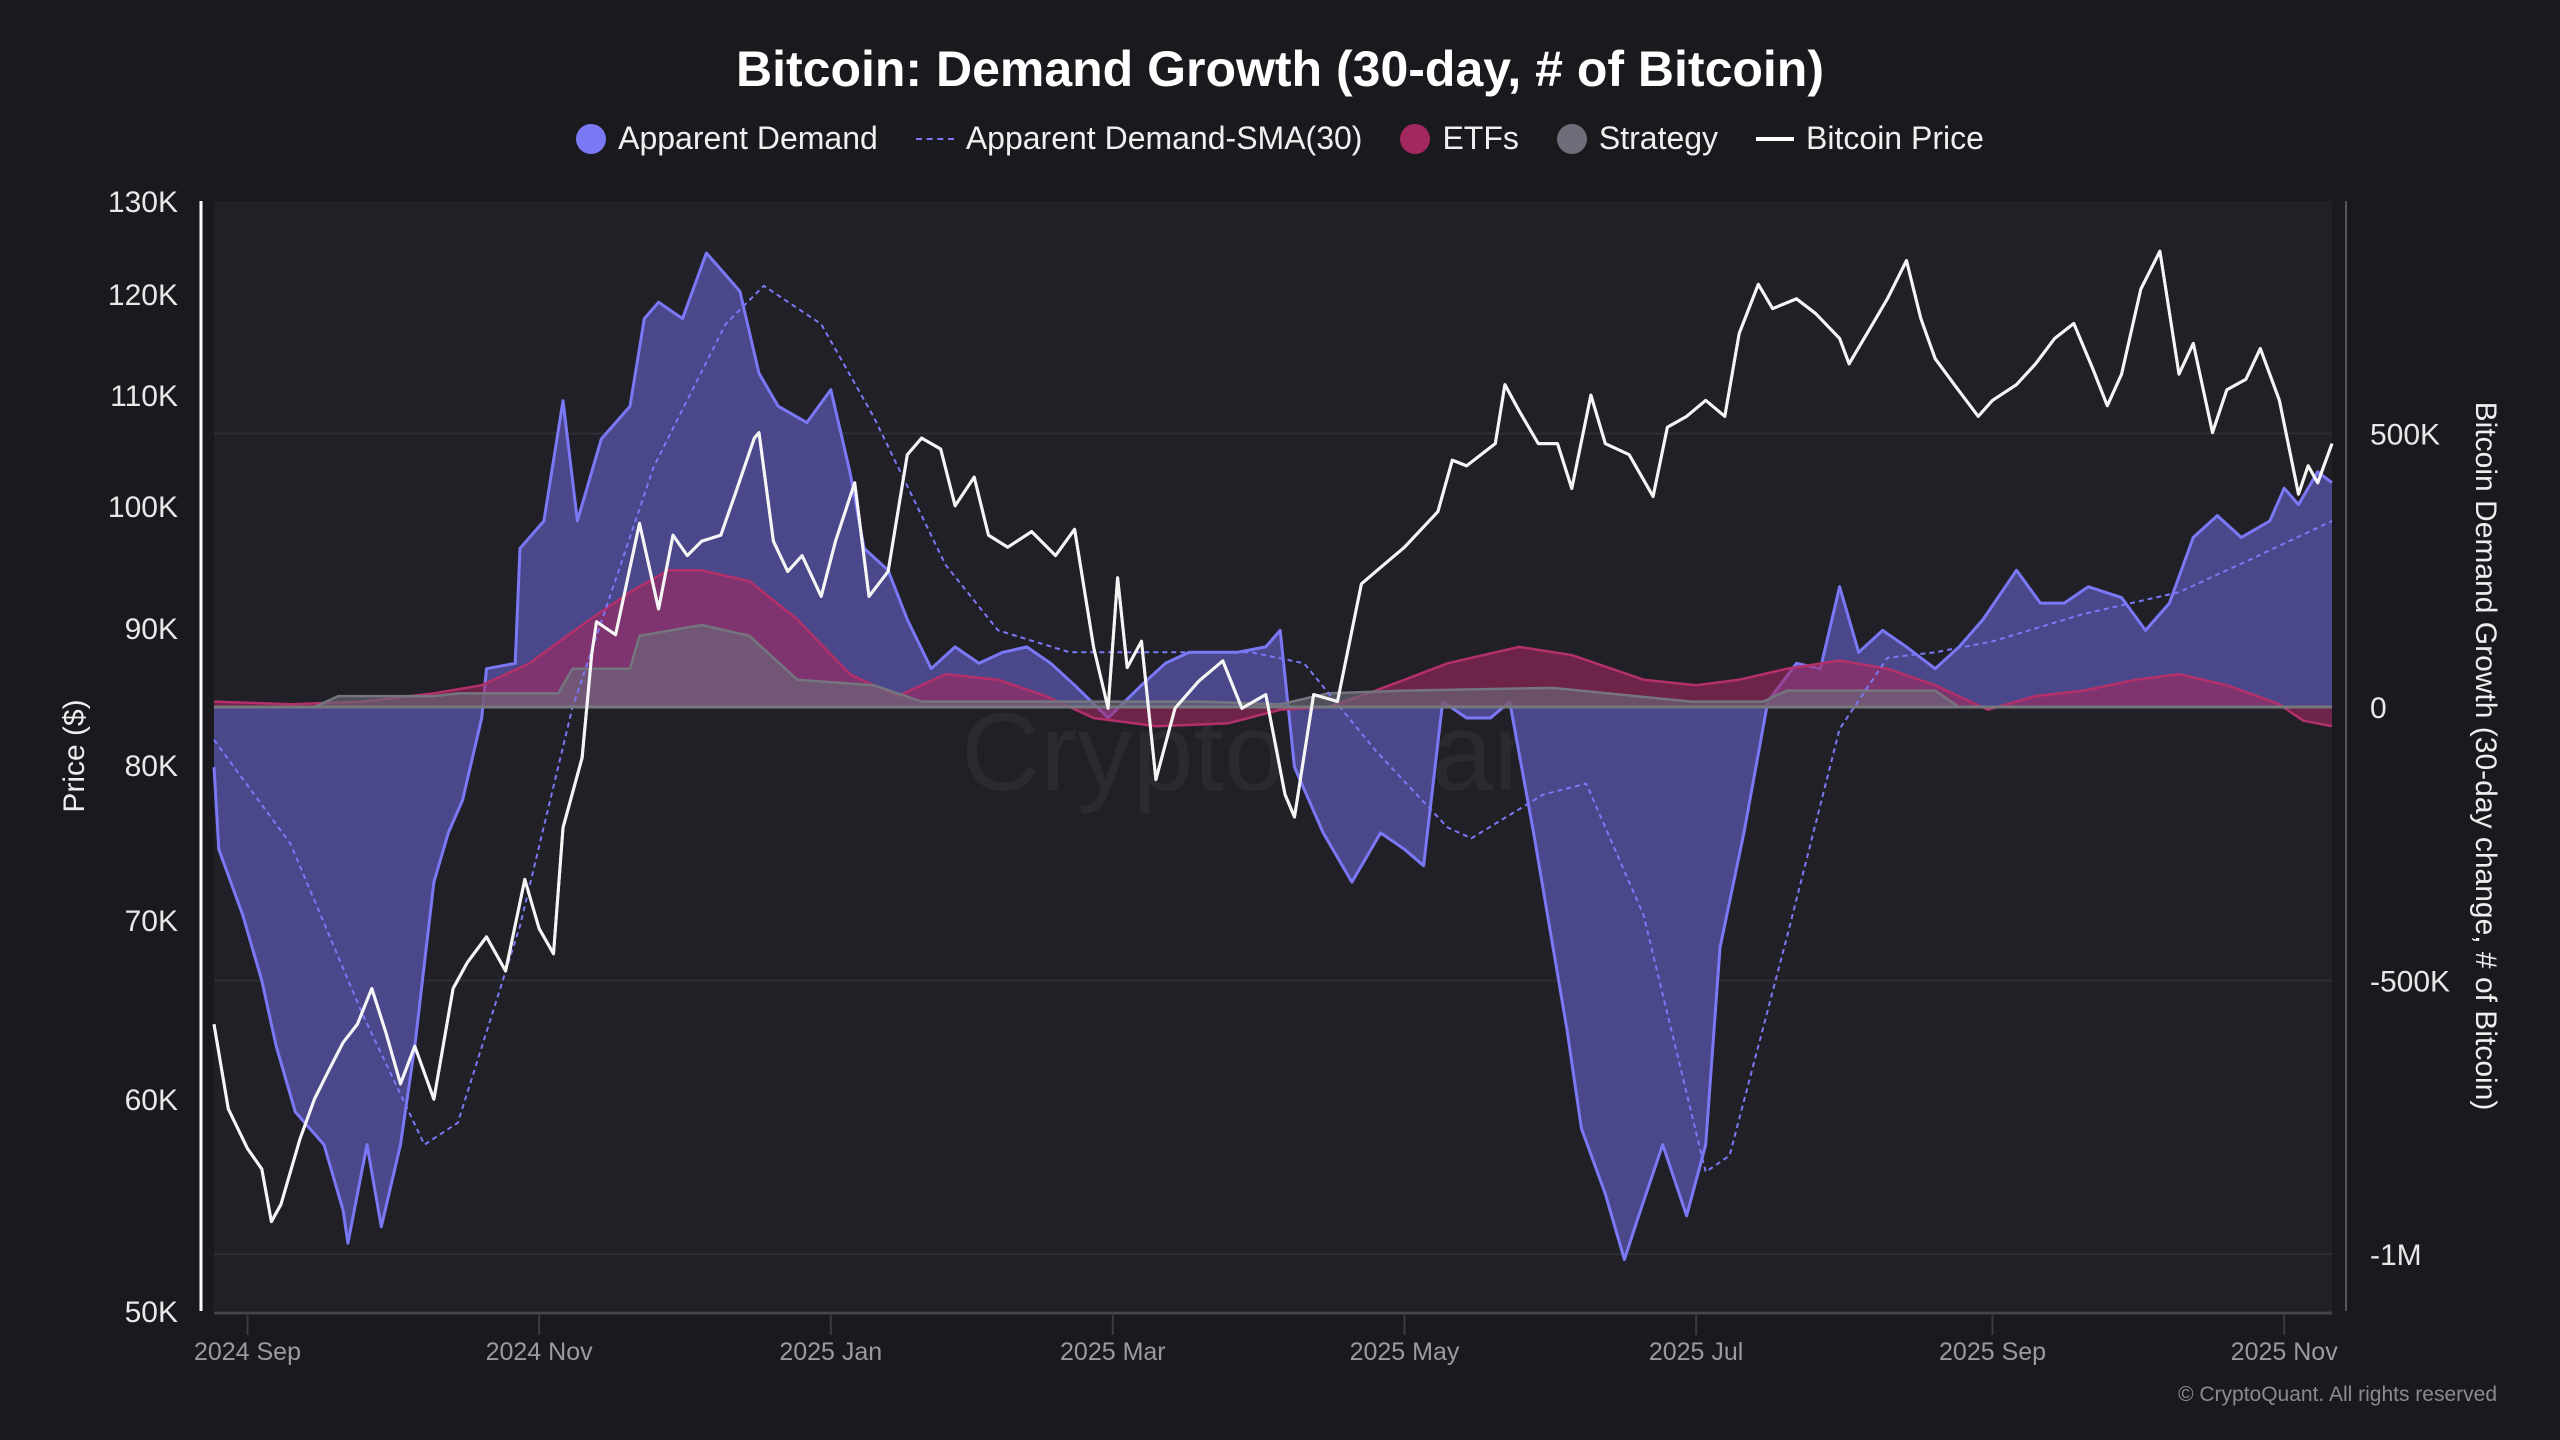 Image resolution: width=2560 pixels, height=1440 pixels. What do you see at coordinates (591, 138) in the screenshot?
I see `apparent-demand-marker-icon` at bounding box center [591, 138].